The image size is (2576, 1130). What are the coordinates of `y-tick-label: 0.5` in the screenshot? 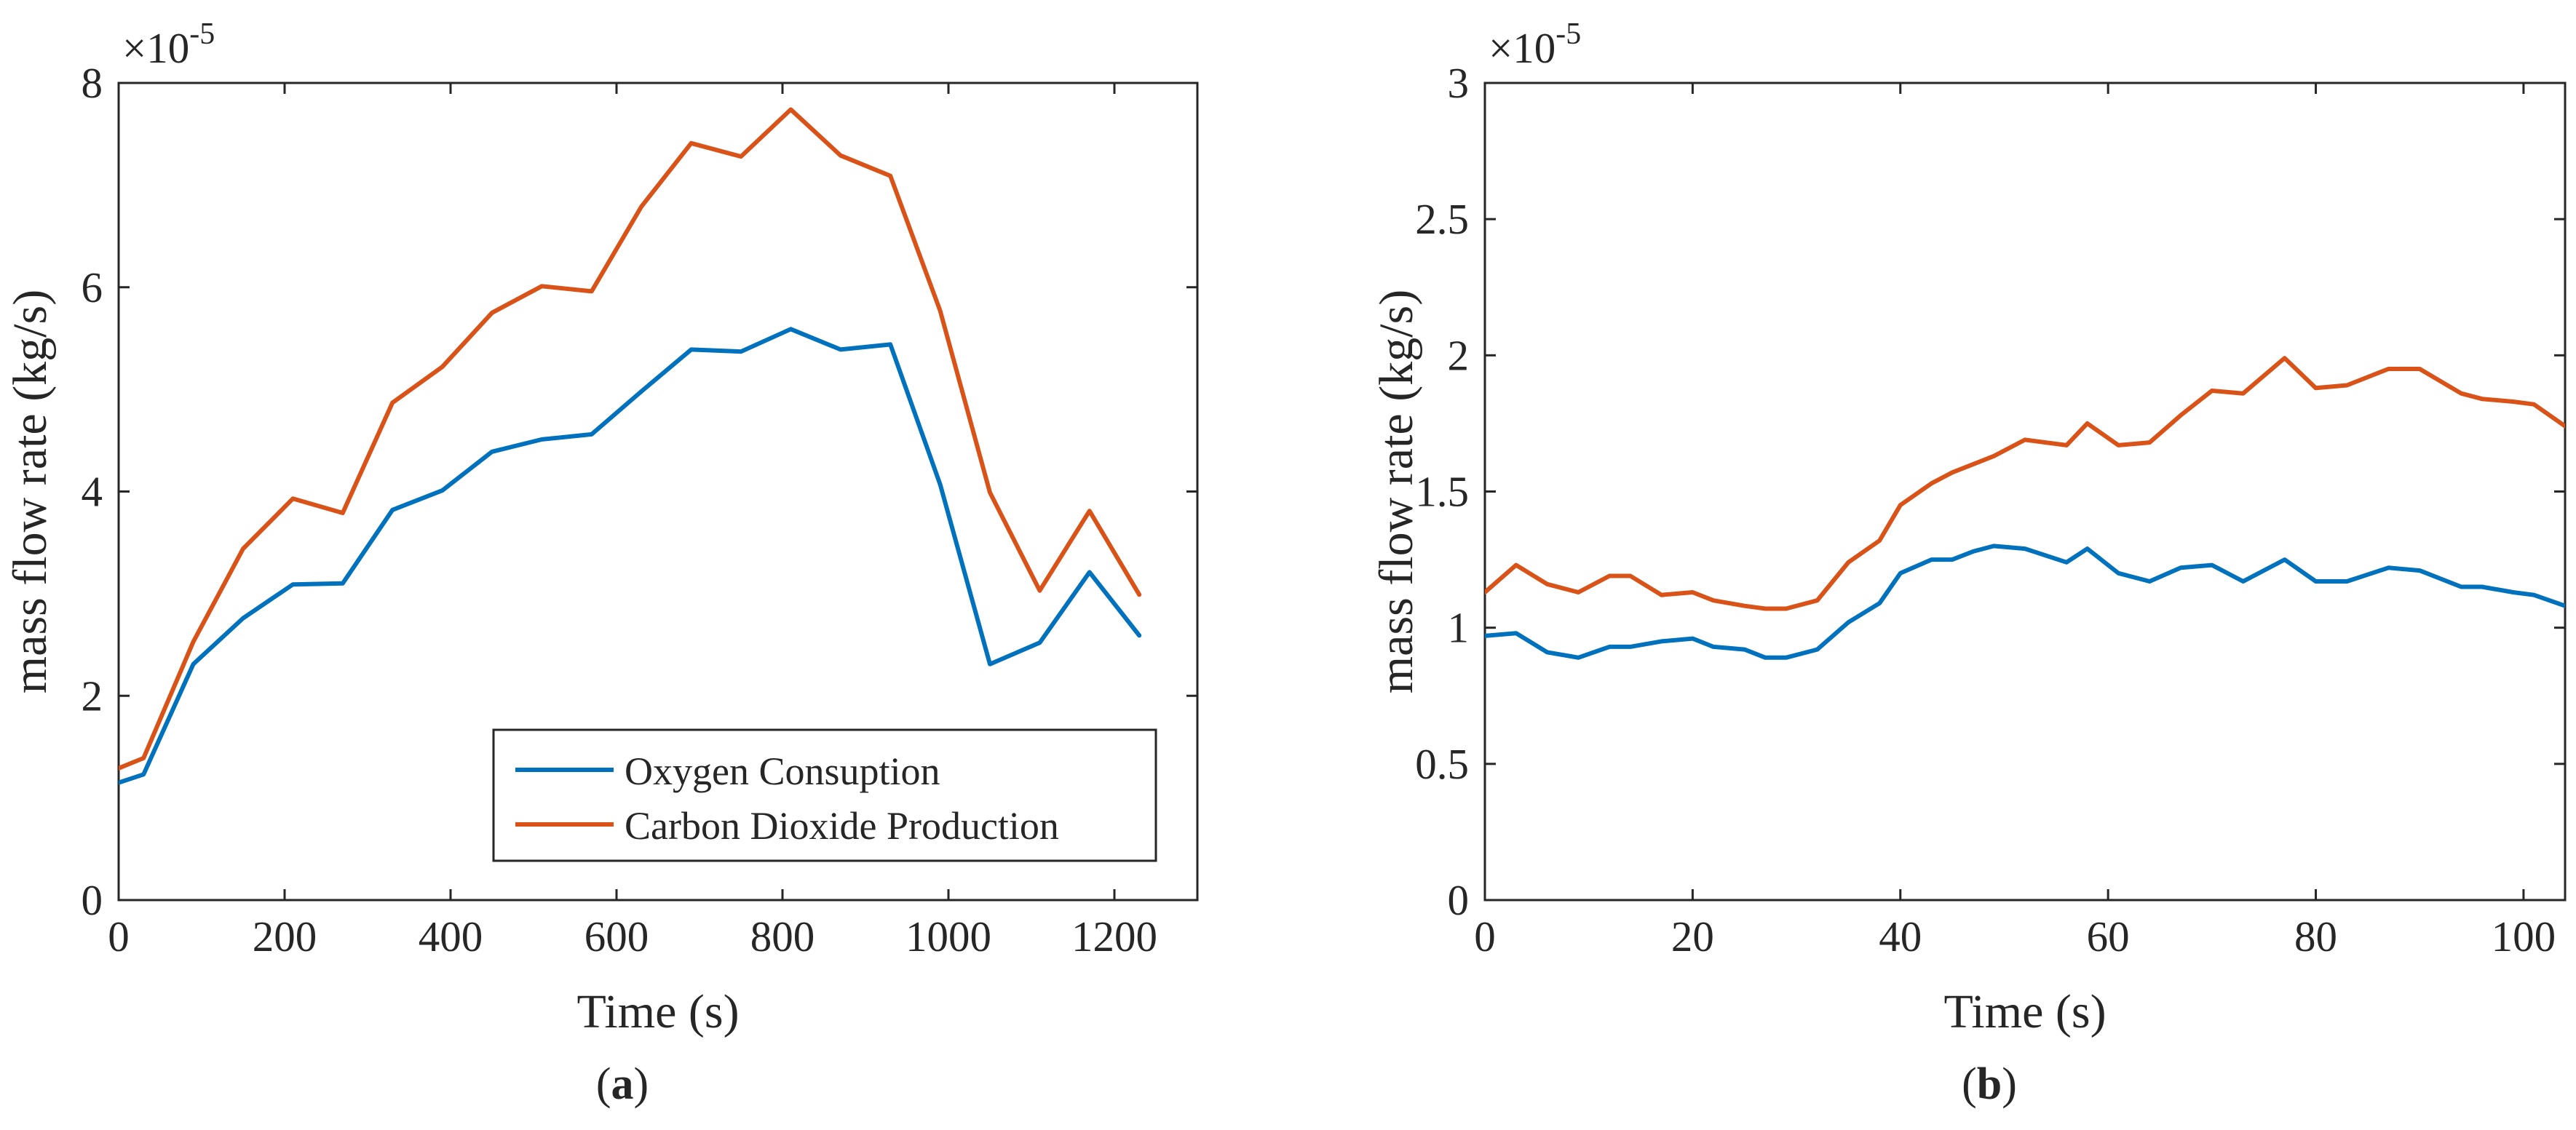 It's located at (1442, 764).